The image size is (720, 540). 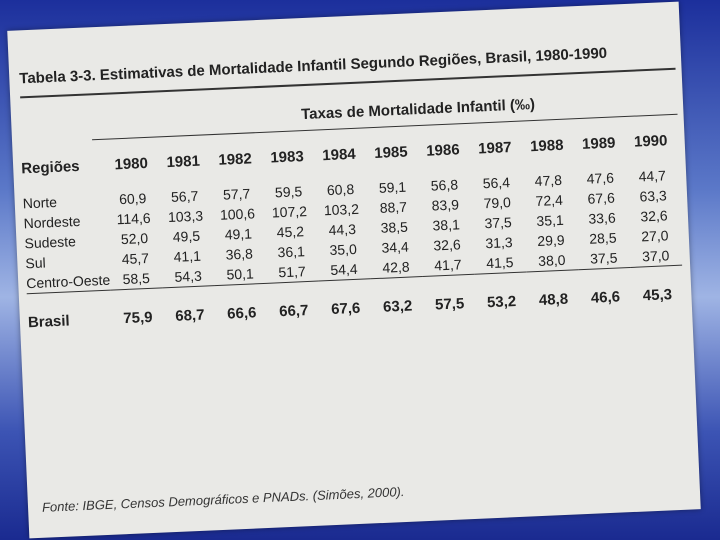 I want to click on cell: 103,3, so click(x=185, y=216).